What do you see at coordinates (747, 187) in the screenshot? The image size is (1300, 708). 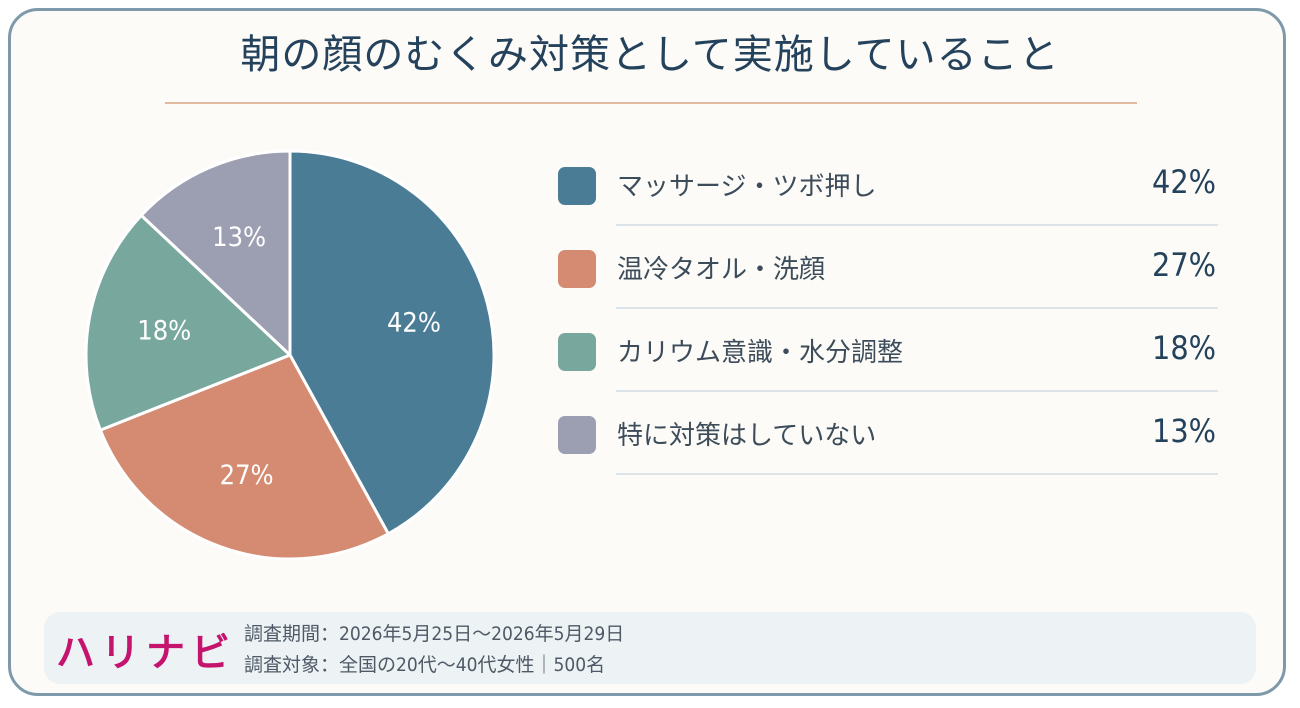 I see `legend-label: マッサージ・ツボ押し` at bounding box center [747, 187].